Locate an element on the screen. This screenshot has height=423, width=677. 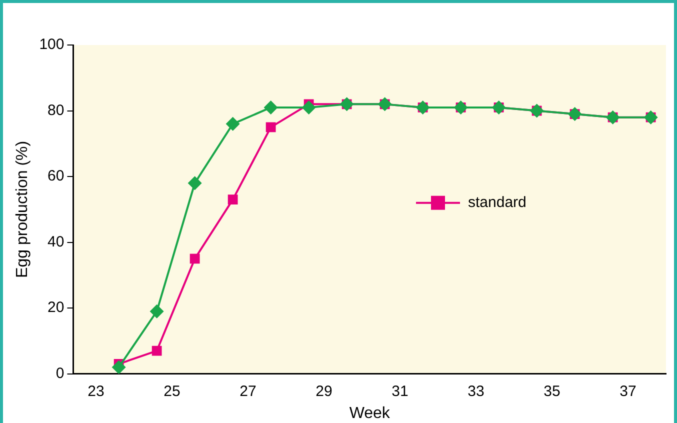
y-tick-label: 20 is located at coordinates (56, 307).